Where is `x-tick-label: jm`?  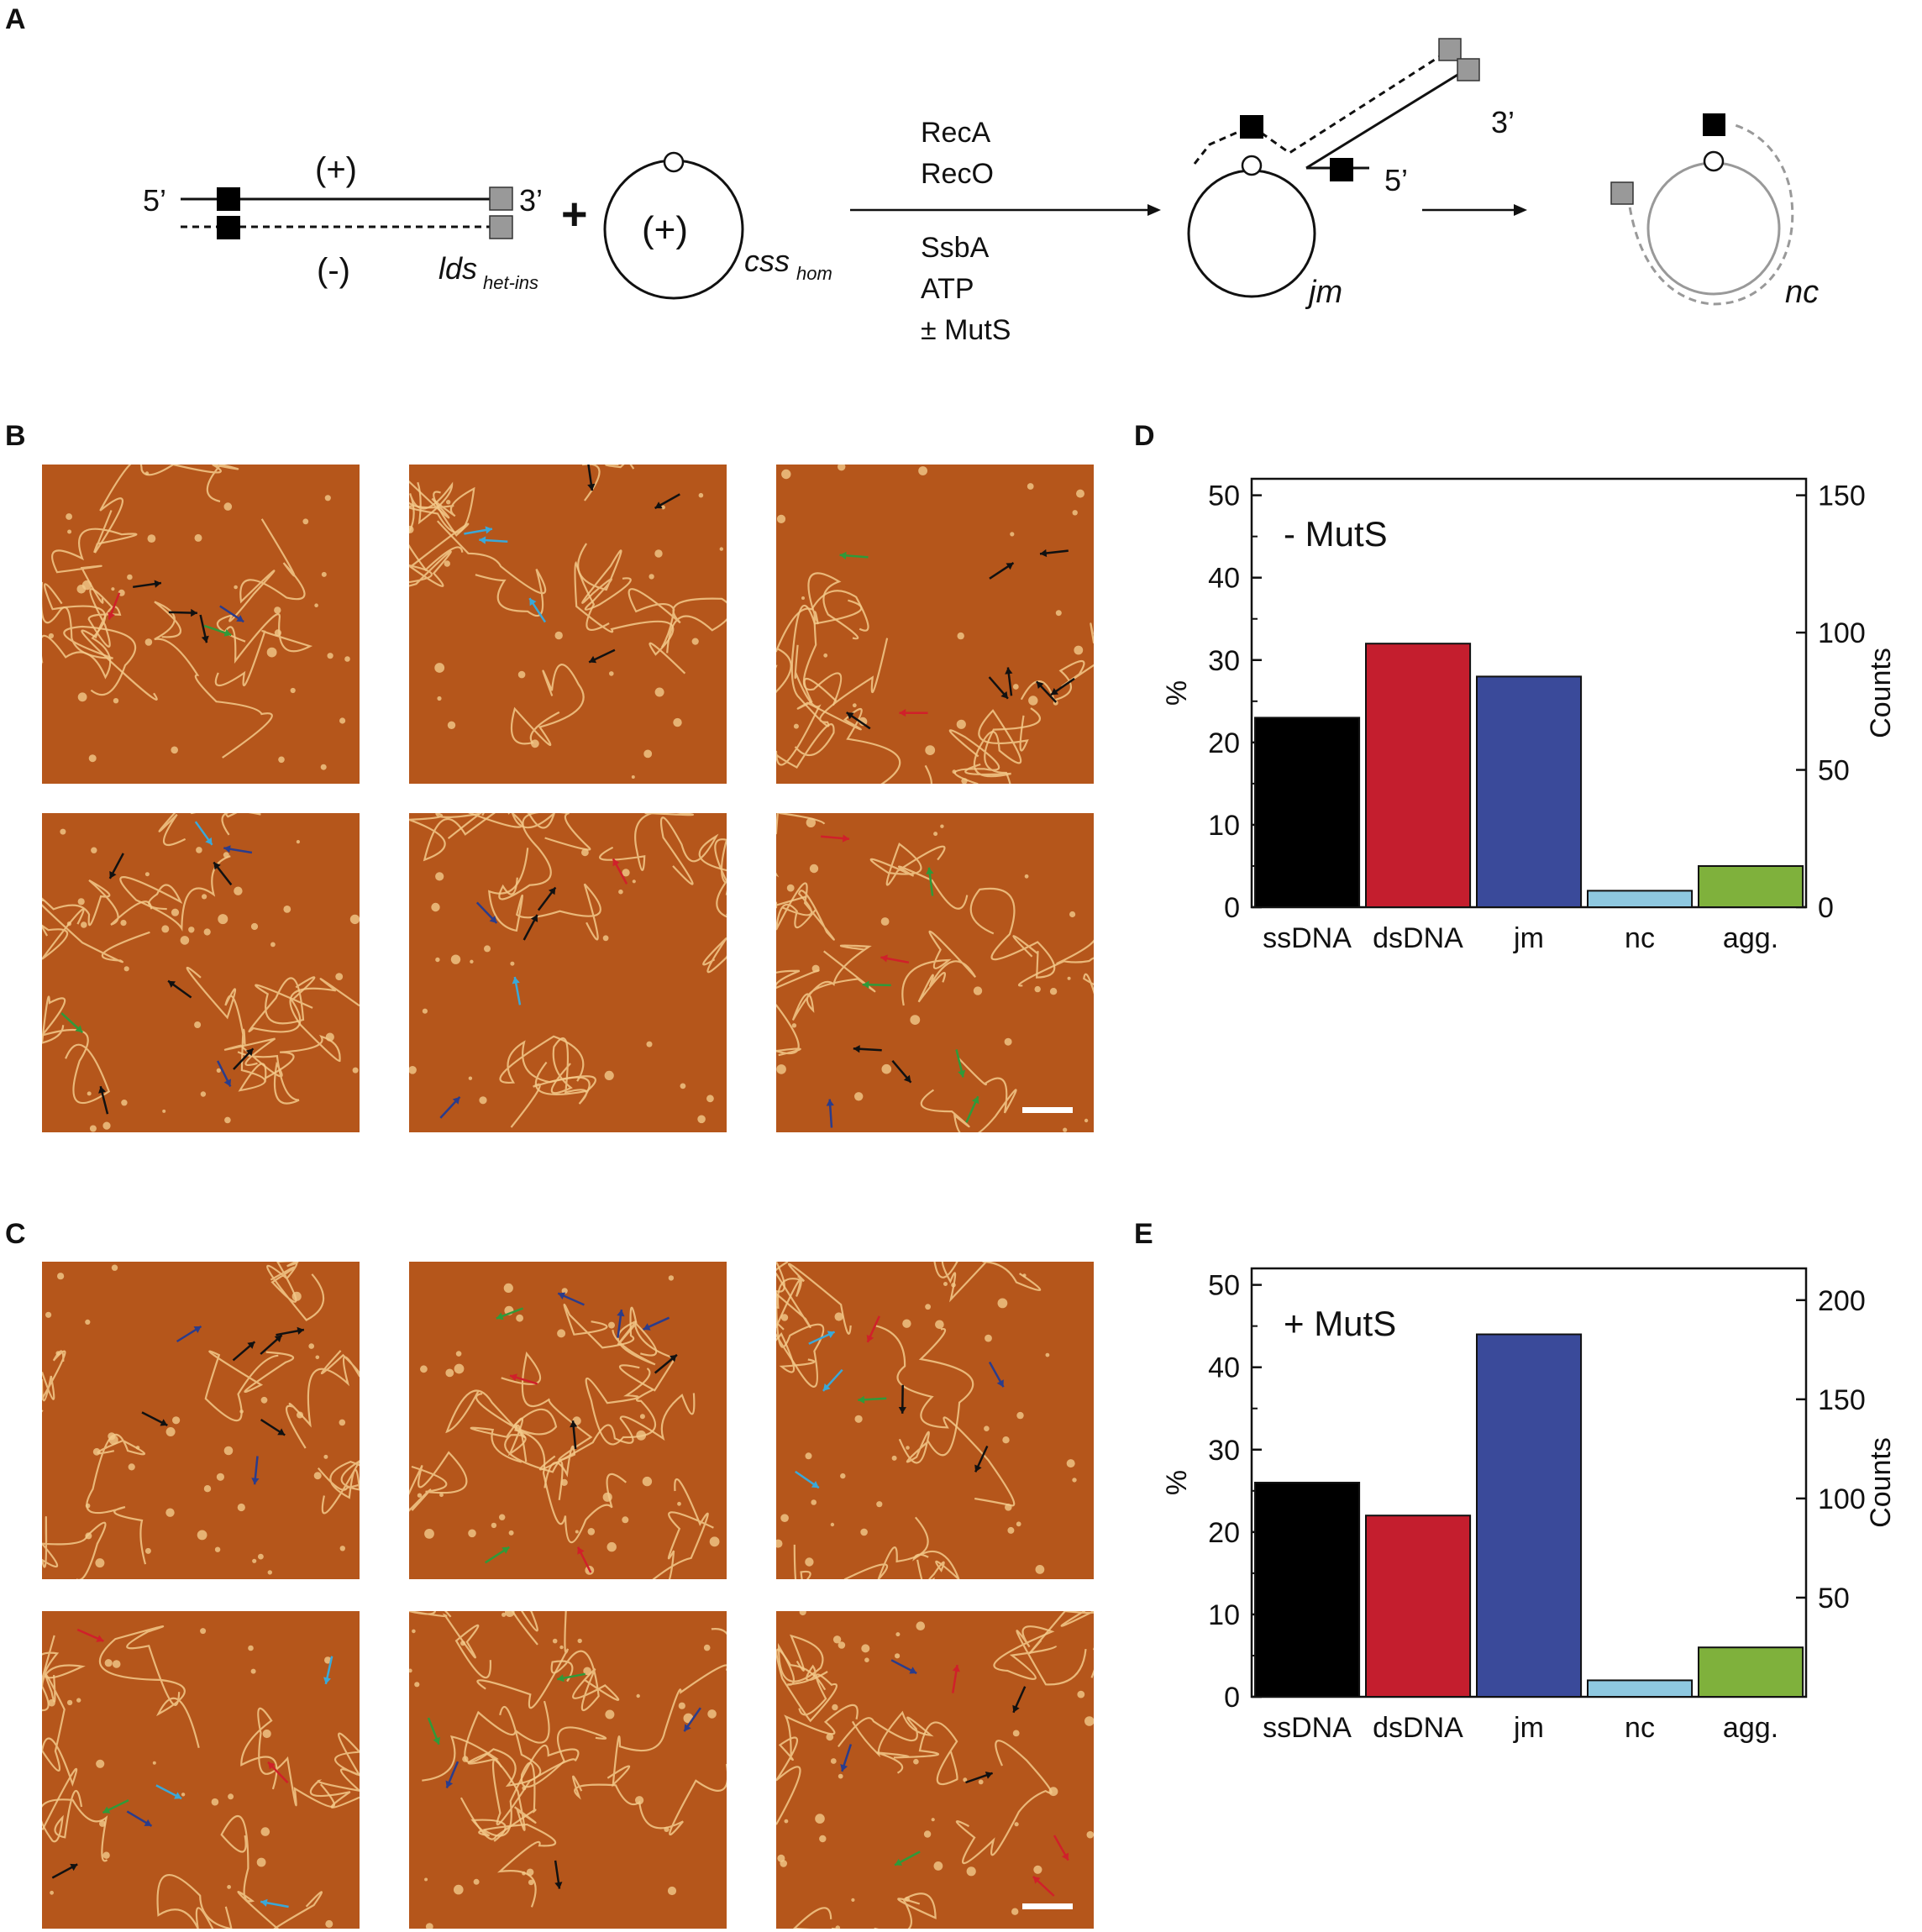 x-tick-label: jm is located at coordinates (1528, 1728).